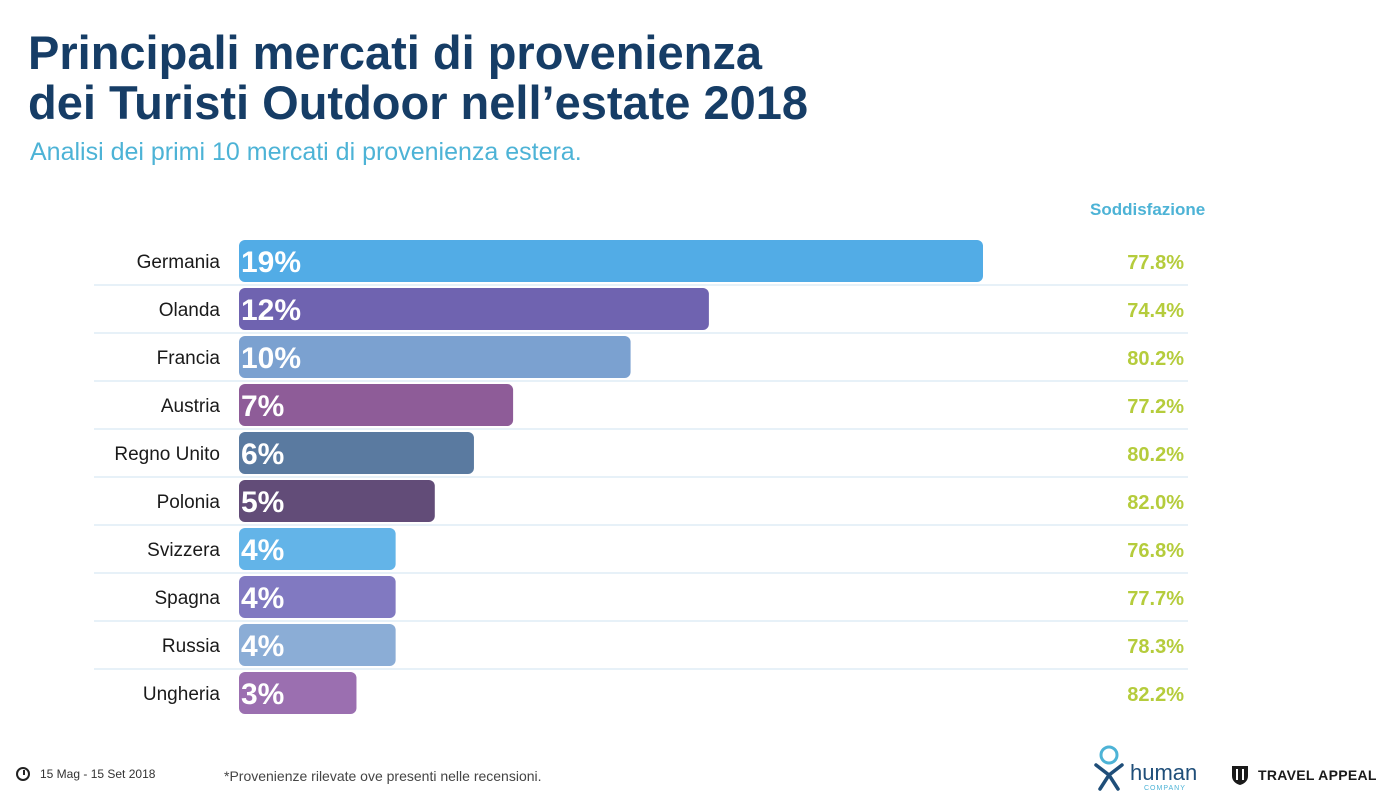 This screenshot has height=800, width=1400. Describe the element at coordinates (1155, 503) in the screenshot. I see `satisfaction-value: 82.0%` at that location.